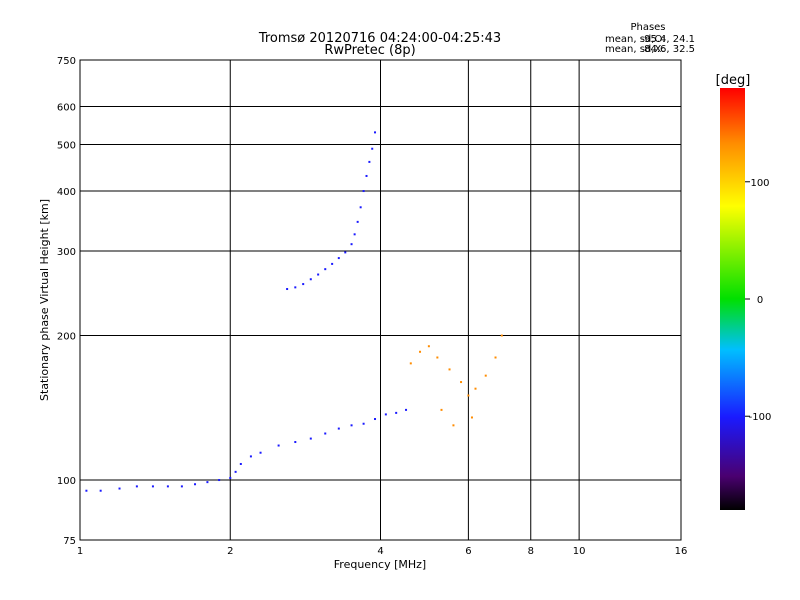  I want to click on x-axis-label: Frequency [MHz], so click(380, 564).